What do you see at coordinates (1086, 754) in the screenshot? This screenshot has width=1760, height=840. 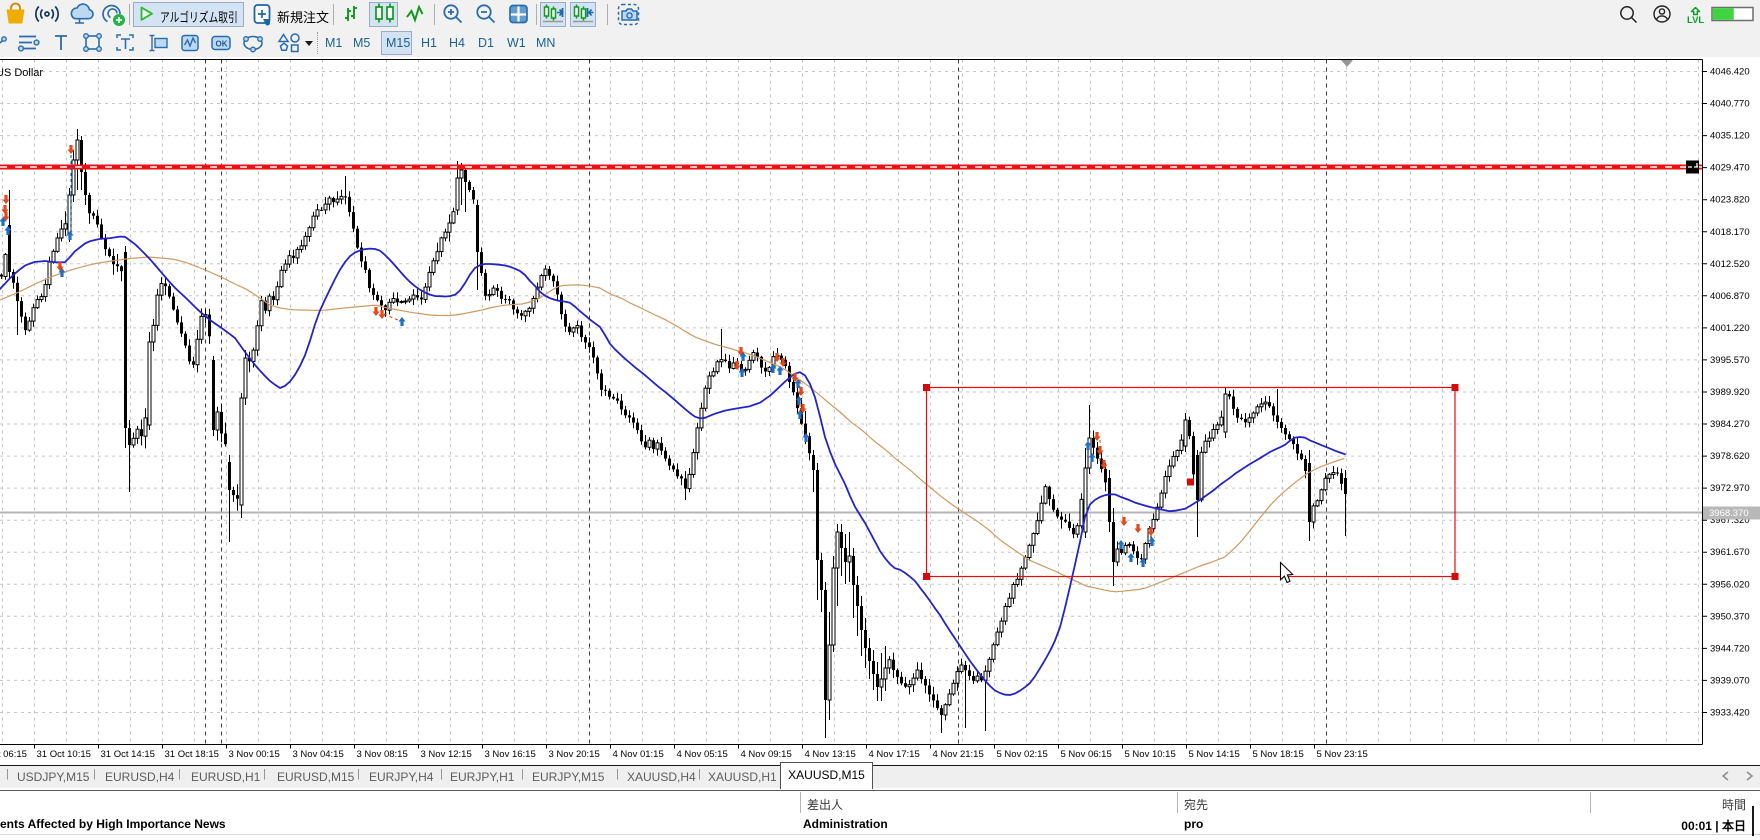 I see `svg-text: 5 Nov 06:15` at bounding box center [1086, 754].